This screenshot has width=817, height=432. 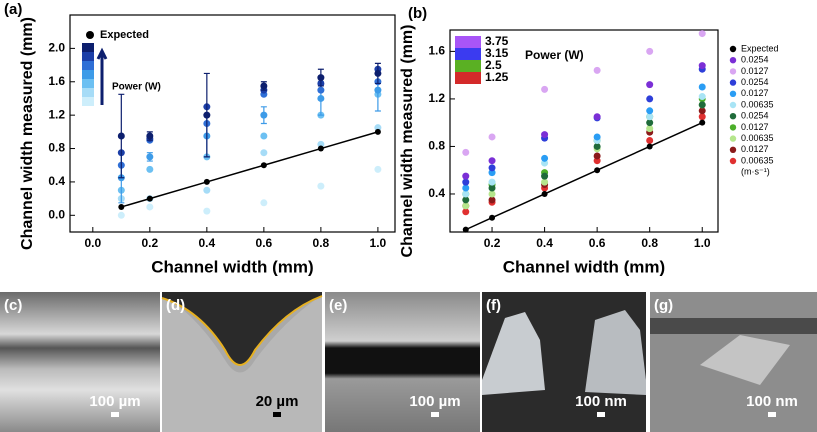 I want to click on sem-gap, so click(x=242, y=328).